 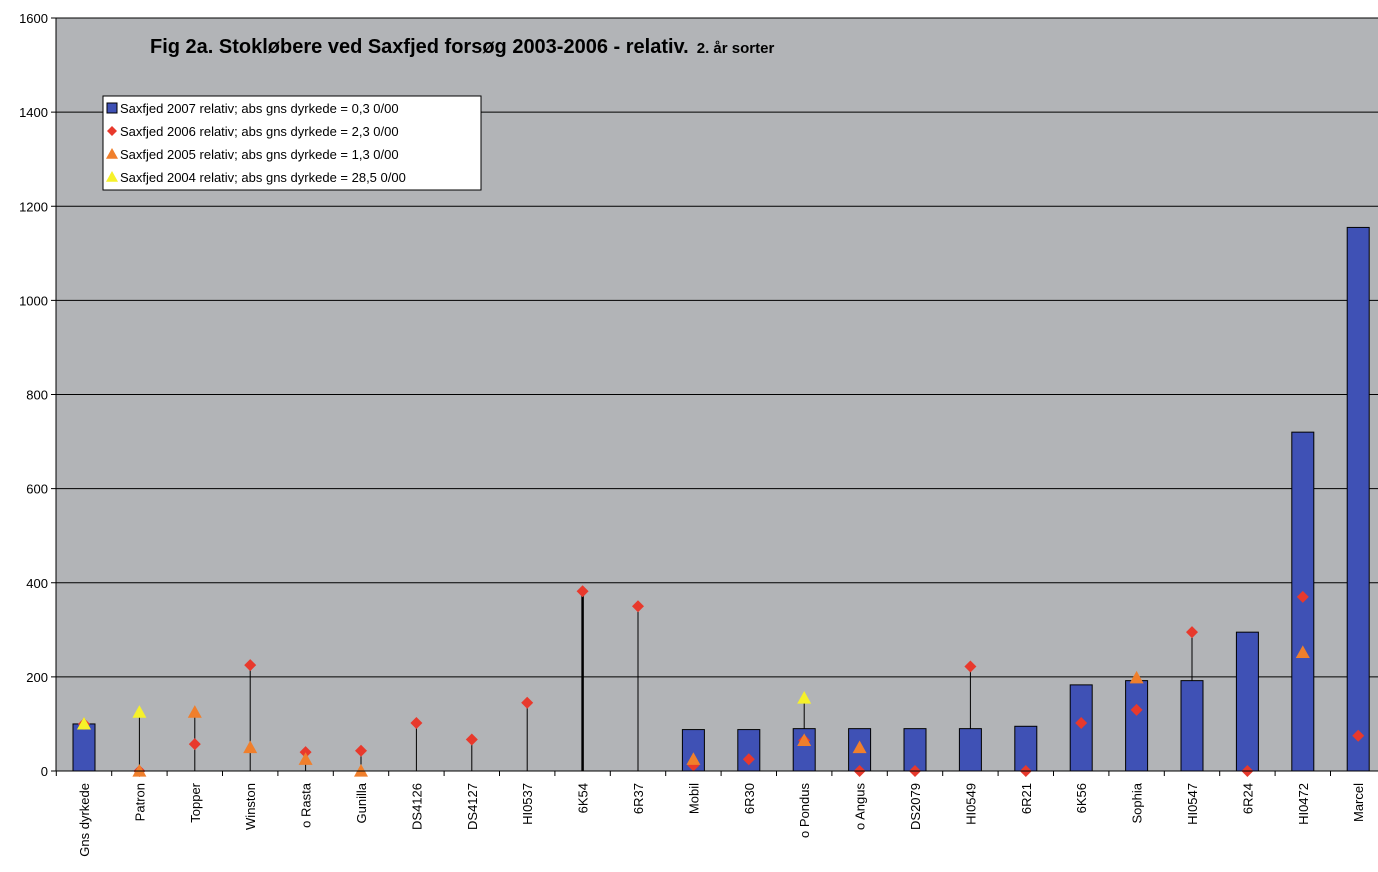 I want to click on x-category-label: HI0547, so click(x=1192, y=804).